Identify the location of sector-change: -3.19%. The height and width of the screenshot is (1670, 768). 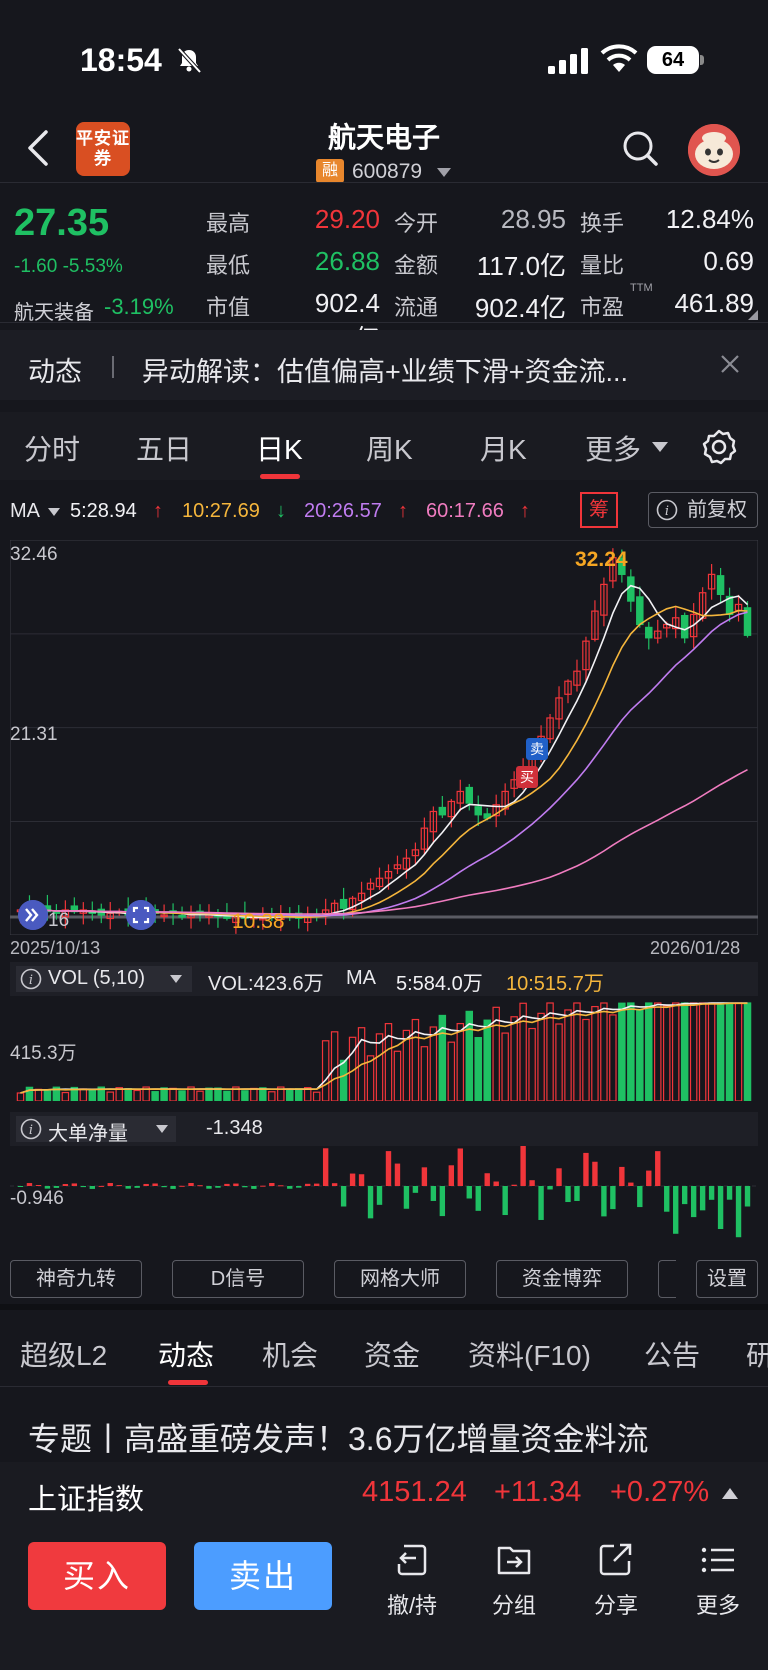
(139, 306).